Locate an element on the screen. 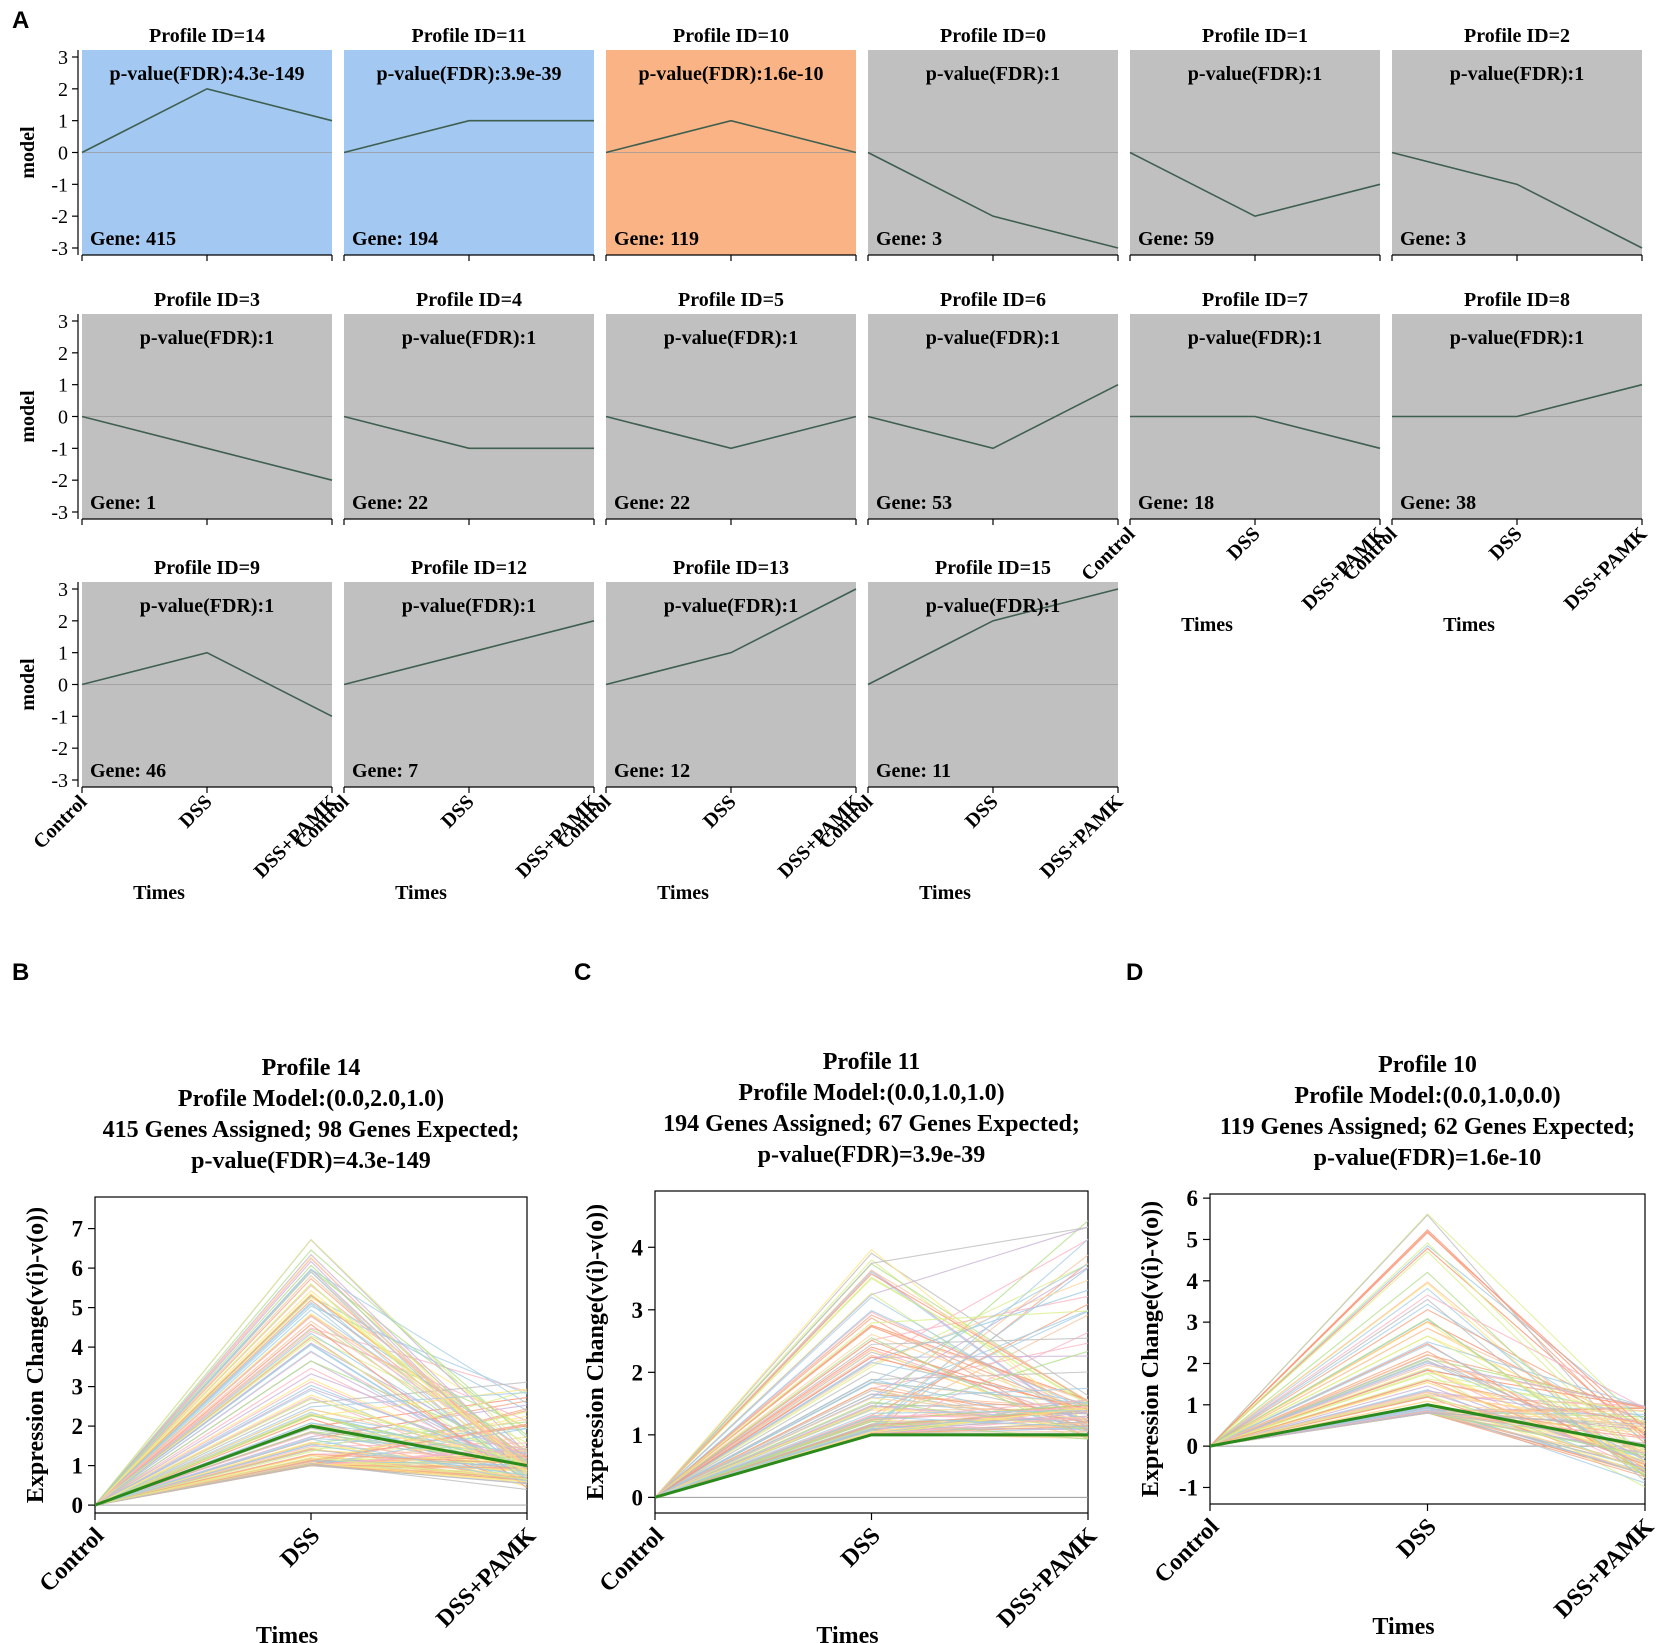 Image resolution: width=1666 pixels, height=1643 pixels. y-tick-label: 6 is located at coordinates (78, 1268).